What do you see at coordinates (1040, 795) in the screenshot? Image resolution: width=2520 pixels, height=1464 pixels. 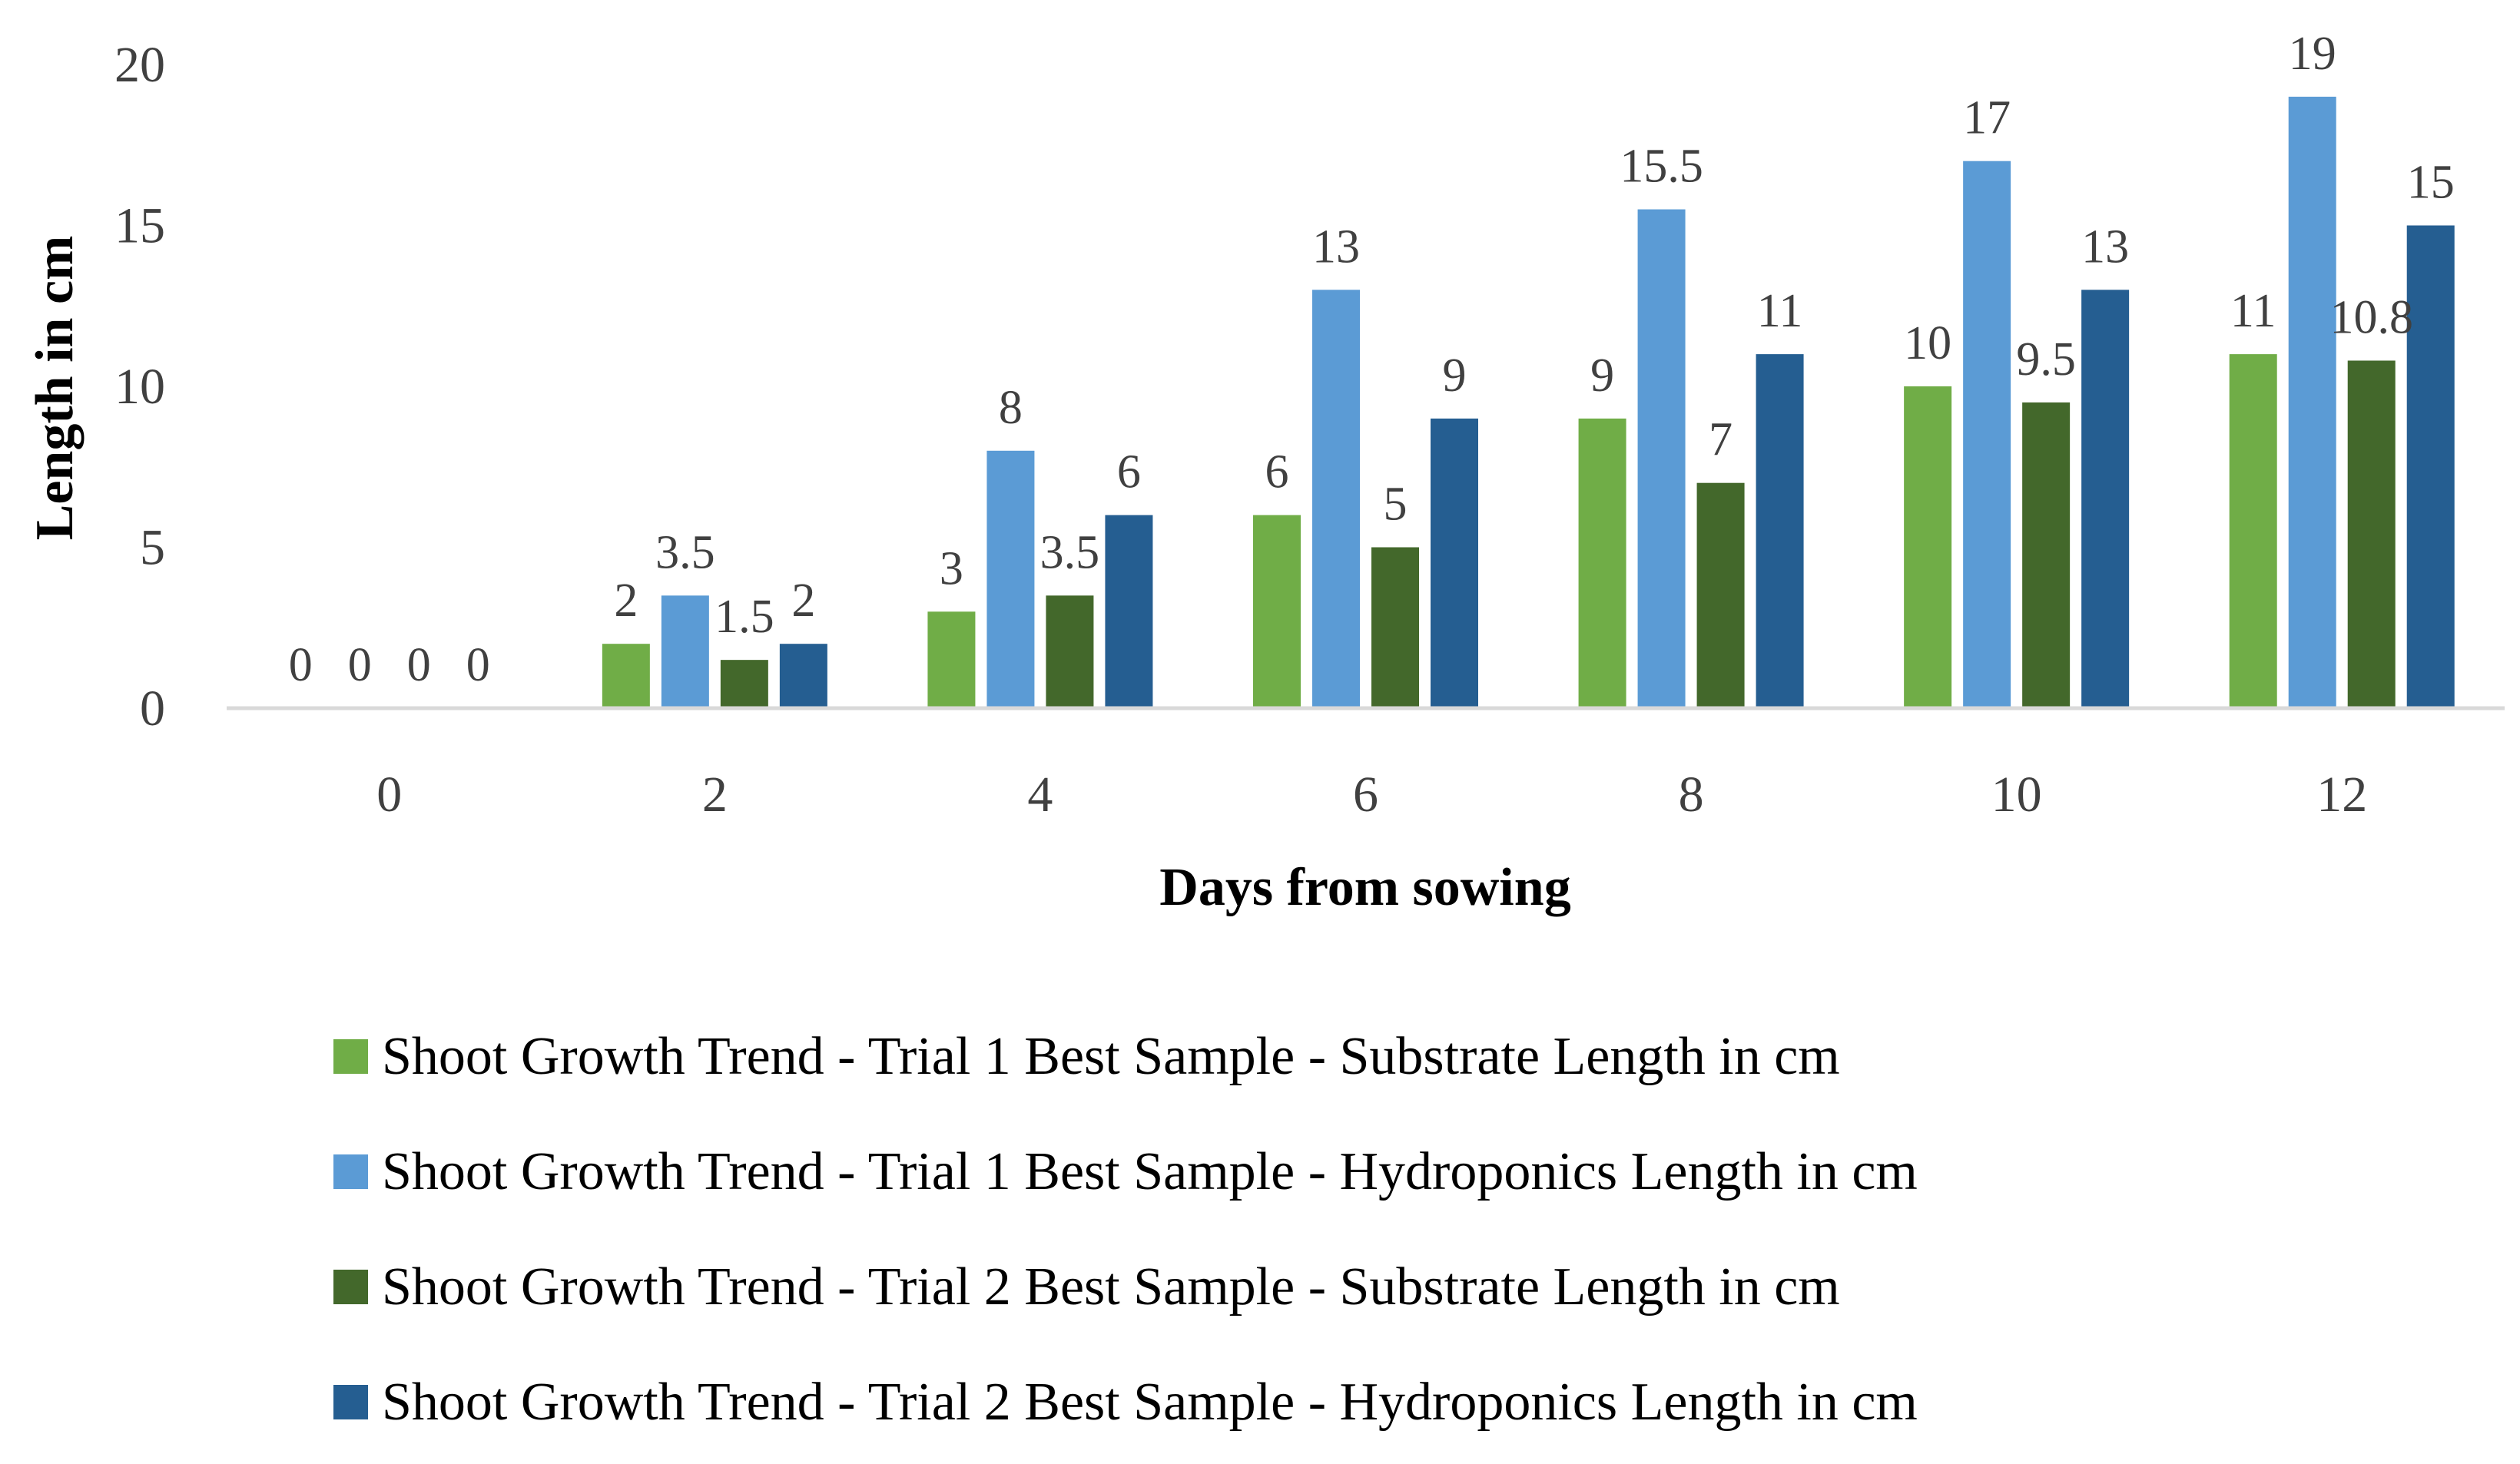 I see `x-tick-label: 4` at bounding box center [1040, 795].